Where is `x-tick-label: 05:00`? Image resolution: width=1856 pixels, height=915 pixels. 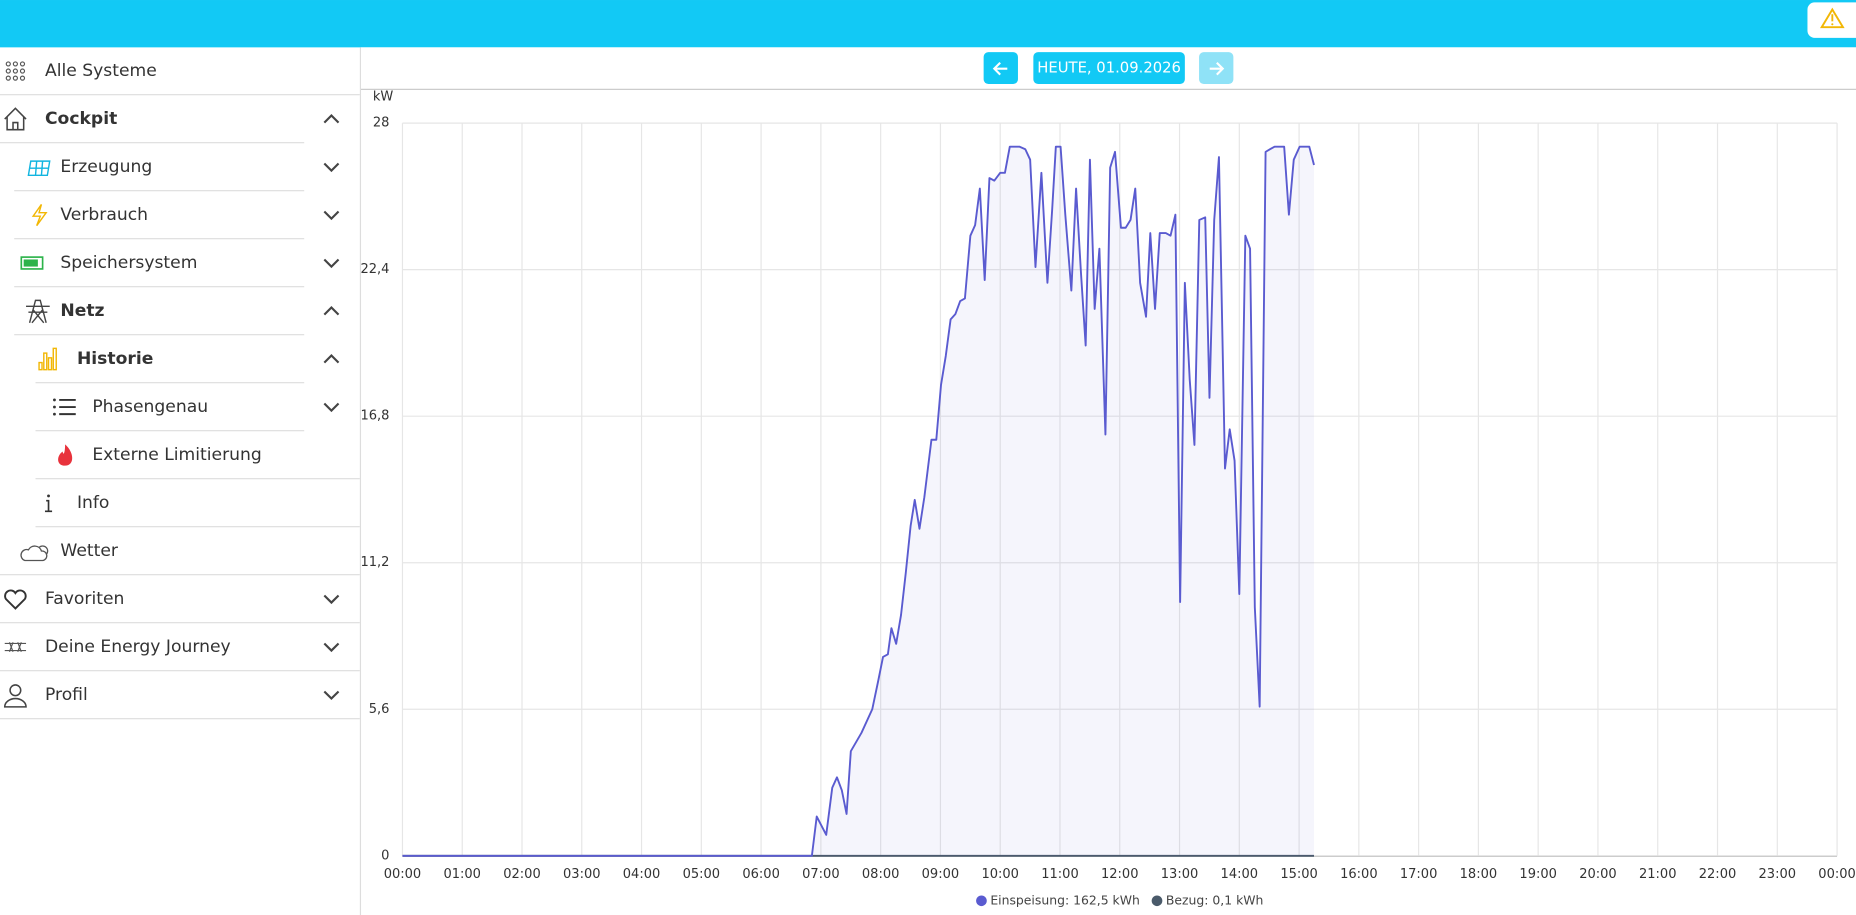 x-tick-label: 05:00 is located at coordinates (702, 874).